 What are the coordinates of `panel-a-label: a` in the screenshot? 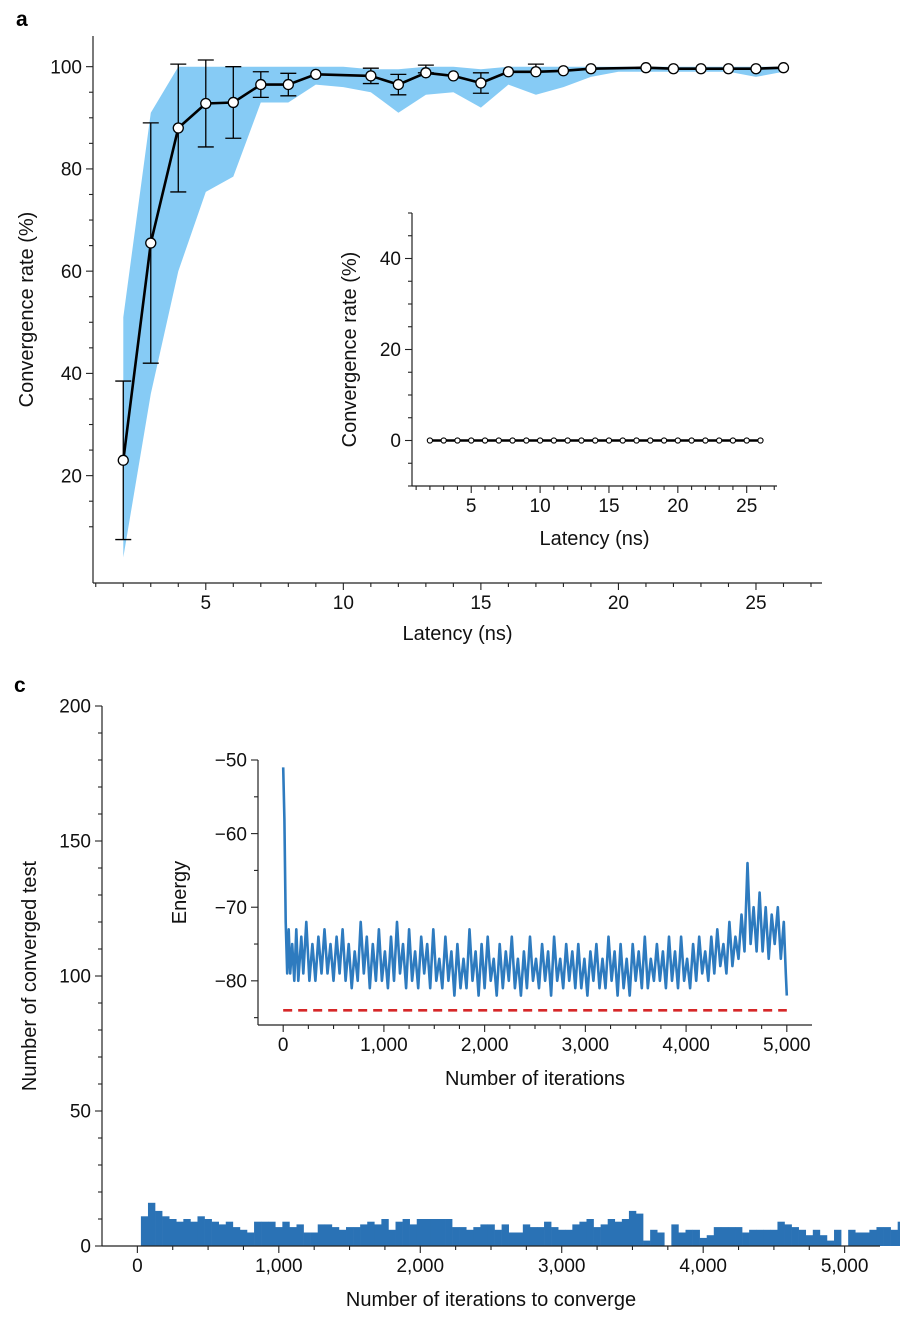 It's located at (22, 19).